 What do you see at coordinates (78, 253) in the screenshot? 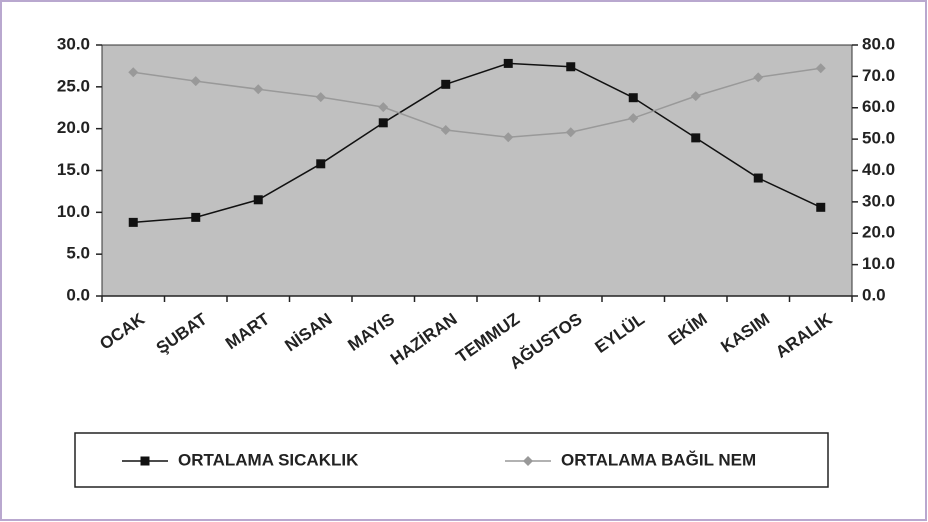
I see `y-tick-label: 5.0` at bounding box center [78, 253].